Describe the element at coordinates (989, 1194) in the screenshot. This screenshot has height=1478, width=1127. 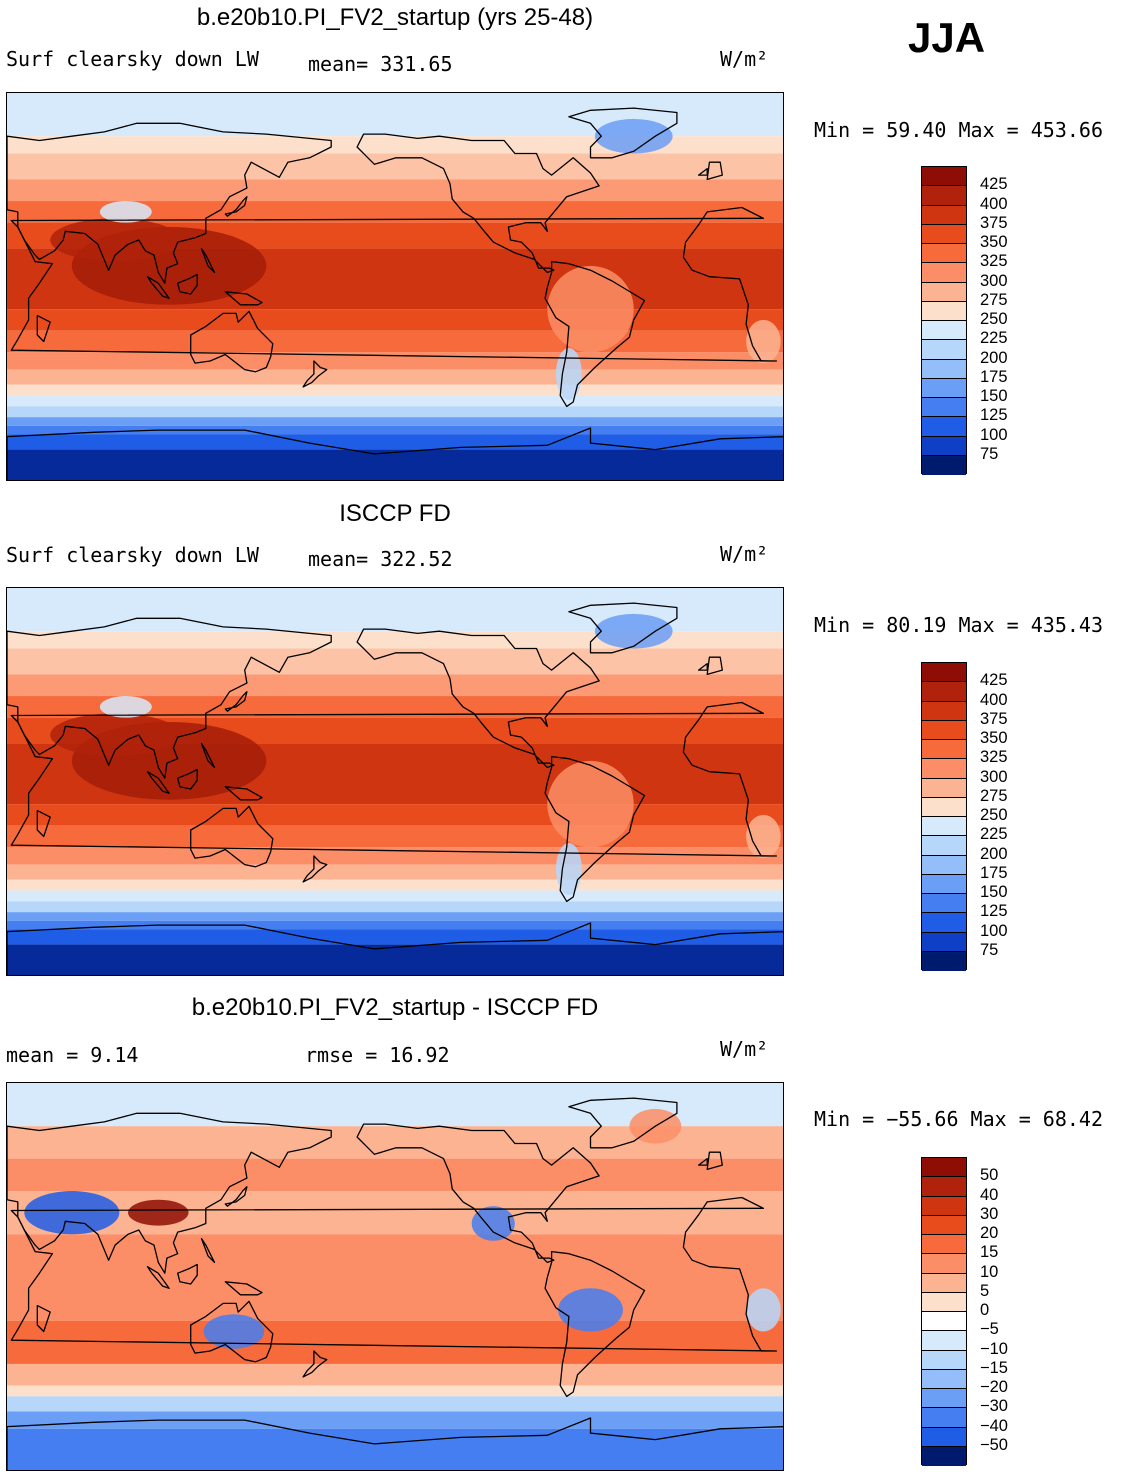
I see `colorbar-level-label: 40` at that location.